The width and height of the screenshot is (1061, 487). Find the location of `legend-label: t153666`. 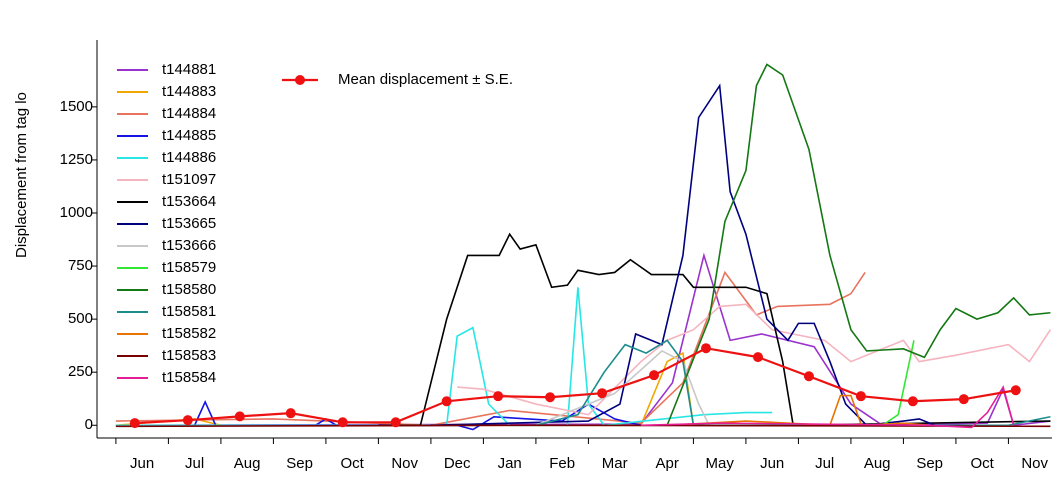

legend-label: t153666 is located at coordinates (189, 245).